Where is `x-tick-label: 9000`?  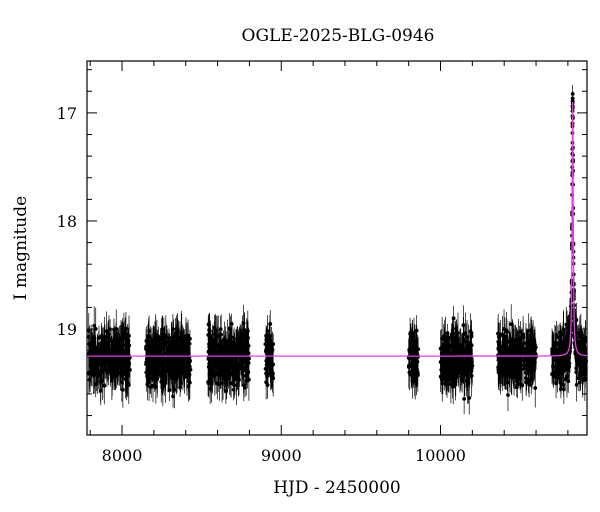 x-tick-label: 9000 is located at coordinates (281, 455).